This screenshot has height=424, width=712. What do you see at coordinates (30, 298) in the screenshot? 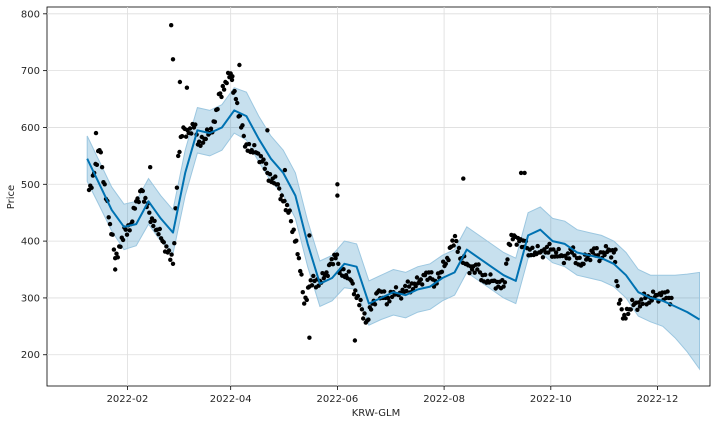
I see `y-tick-label: 300` at bounding box center [30, 298].